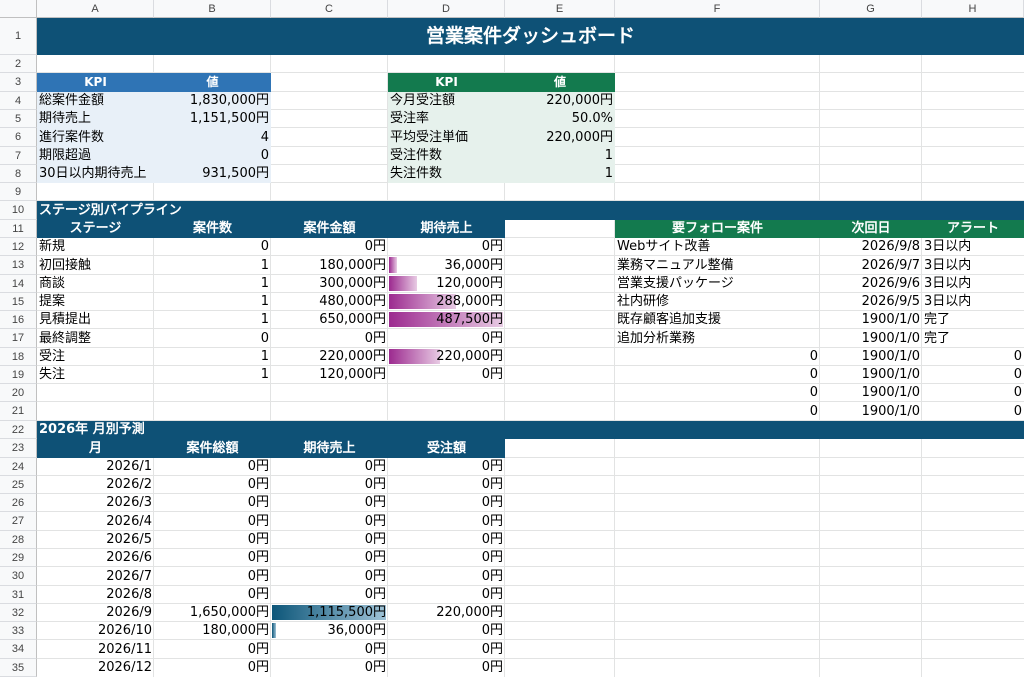 The image size is (1024, 677). What do you see at coordinates (18, 247) in the screenshot?
I see `row-header: 12` at bounding box center [18, 247].